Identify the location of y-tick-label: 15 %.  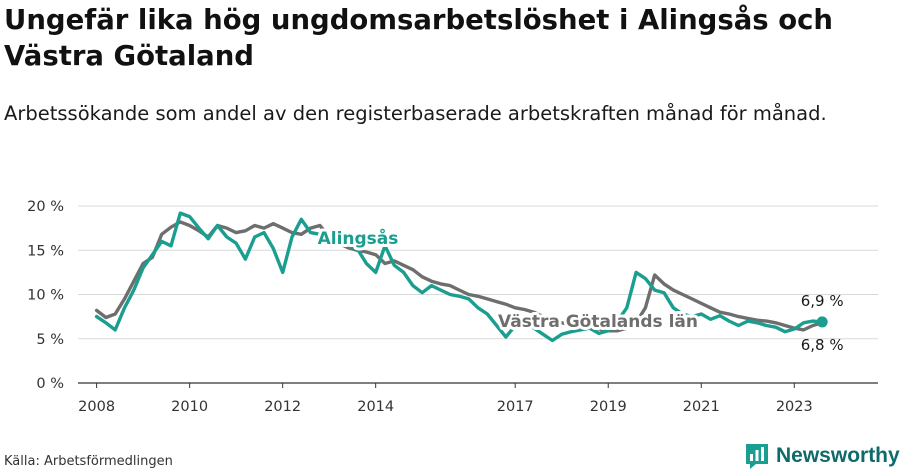
(45, 251).